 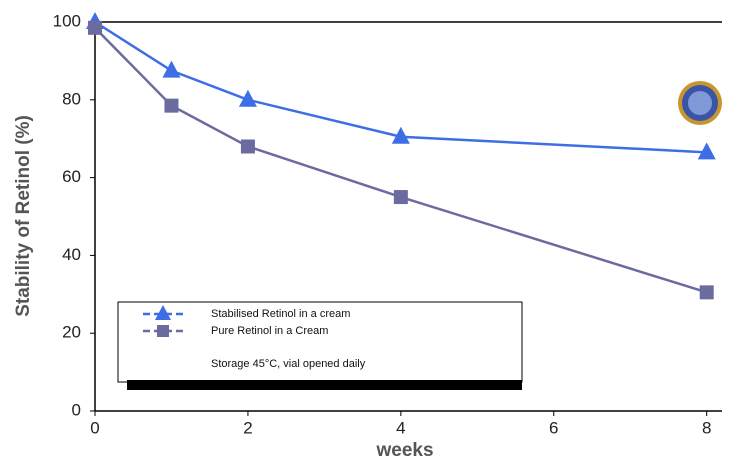 I want to click on annotation: Storage 45°C, vial opened daily, so click(x=288, y=364).